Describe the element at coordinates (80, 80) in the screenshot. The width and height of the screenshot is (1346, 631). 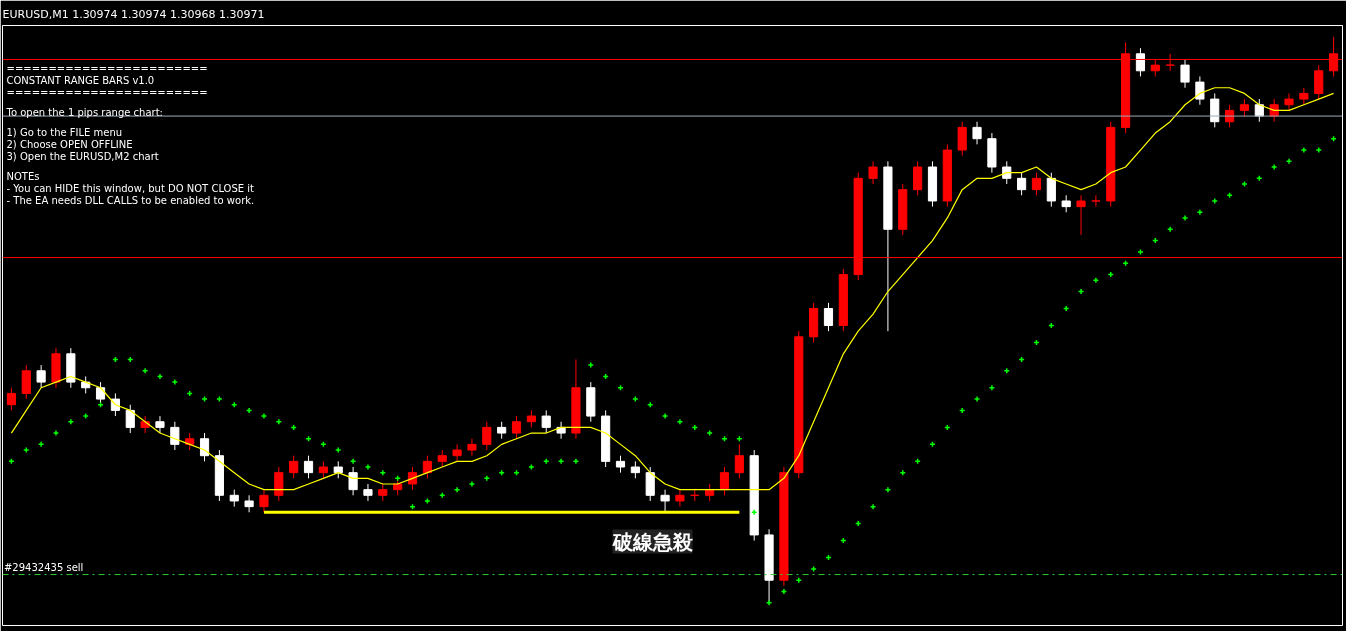
I see `annotation: CONSTANT RANGE BARS v1.0` at that location.